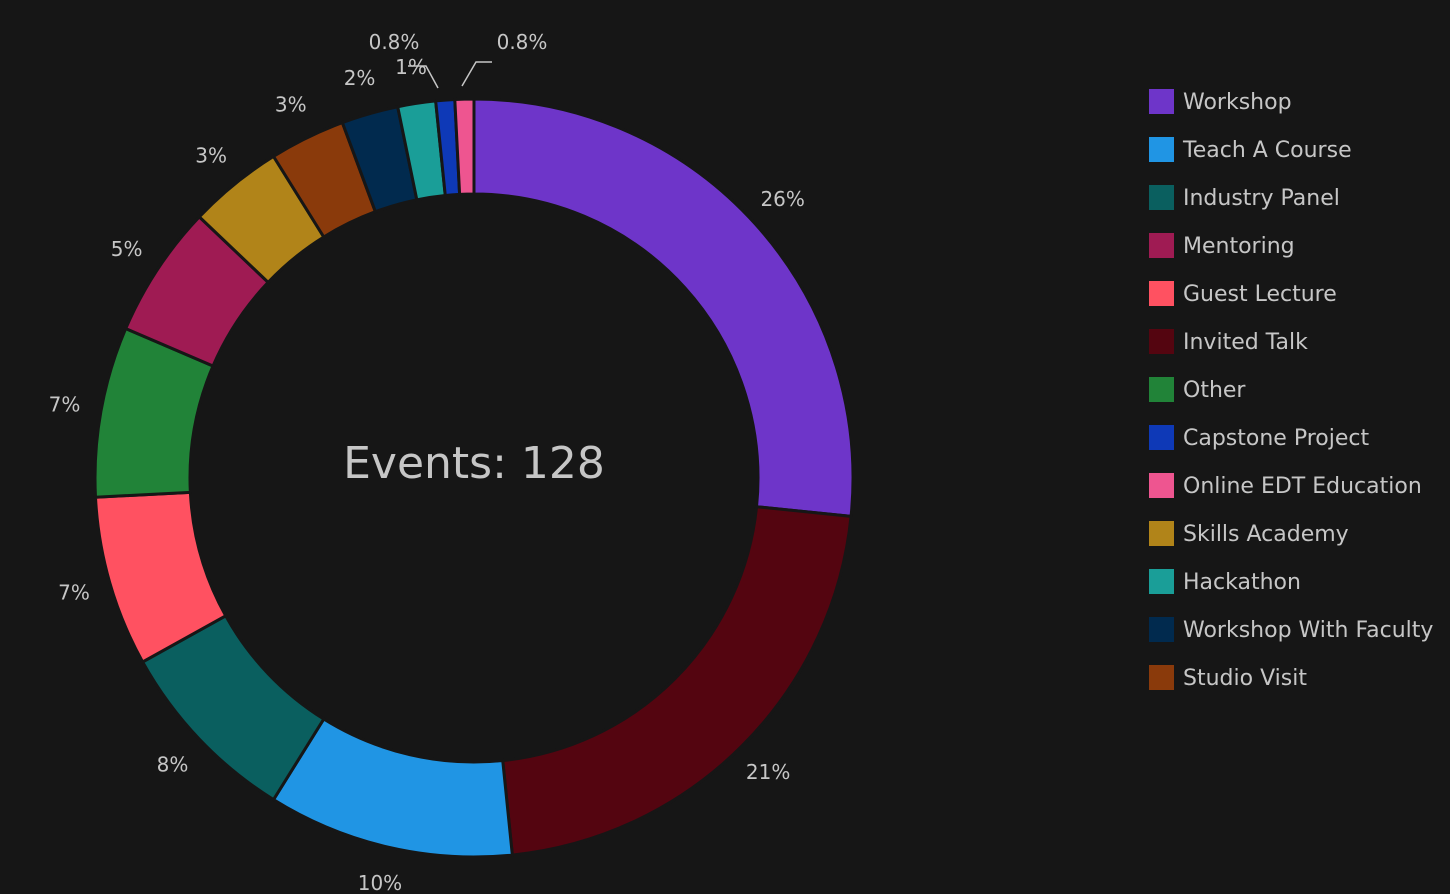  I want to click on legend-label-invited-talk: Invited Talk, so click(1245, 342).